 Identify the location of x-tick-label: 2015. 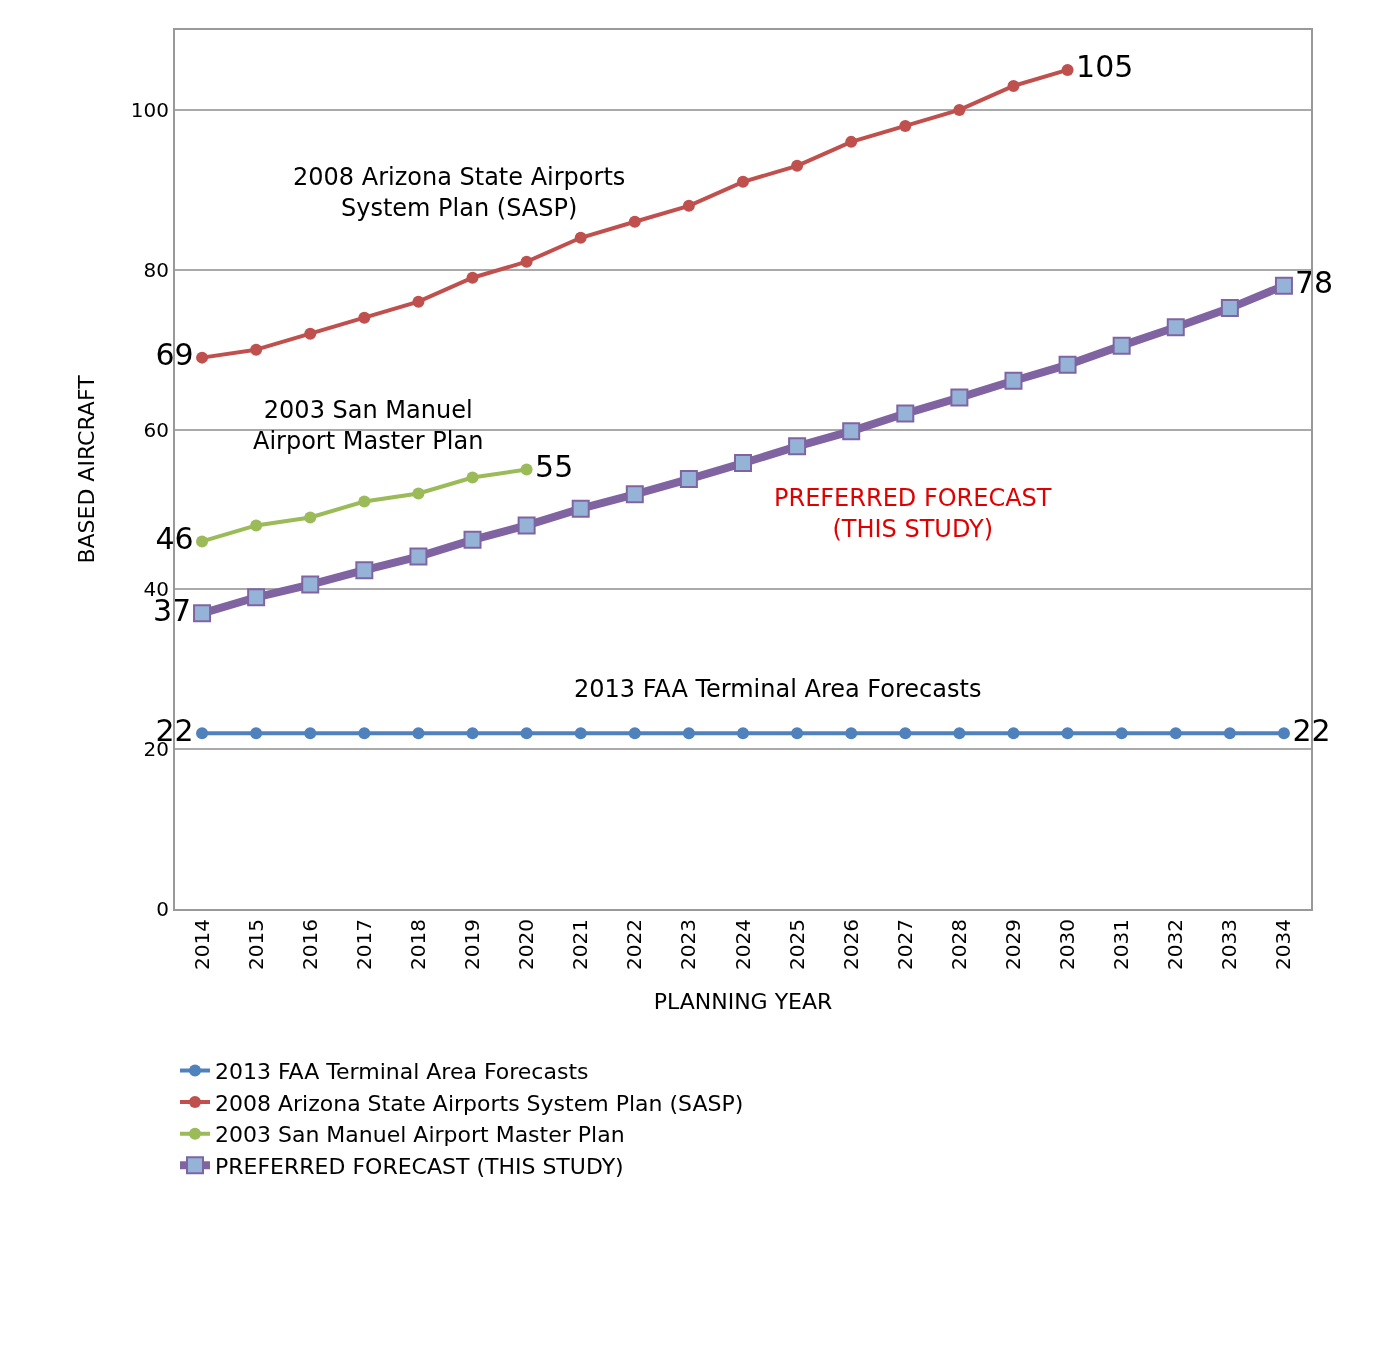
(255, 944).